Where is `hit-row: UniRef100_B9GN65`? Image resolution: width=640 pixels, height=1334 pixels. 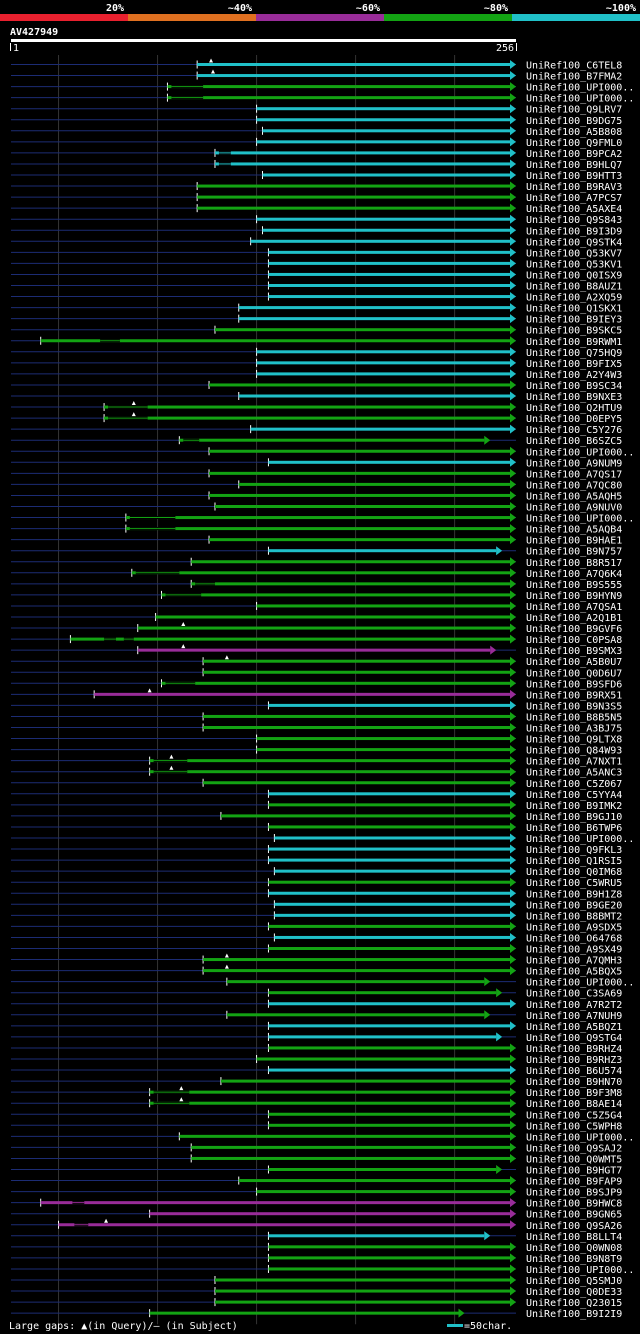 hit-row: UniRef100_B9GN65 is located at coordinates (316, 1215).